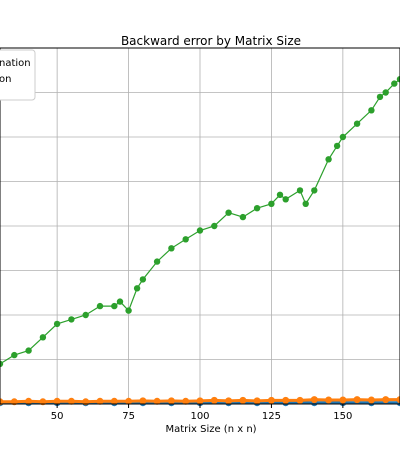  I want to click on legend: nation on, so click(18, 75).